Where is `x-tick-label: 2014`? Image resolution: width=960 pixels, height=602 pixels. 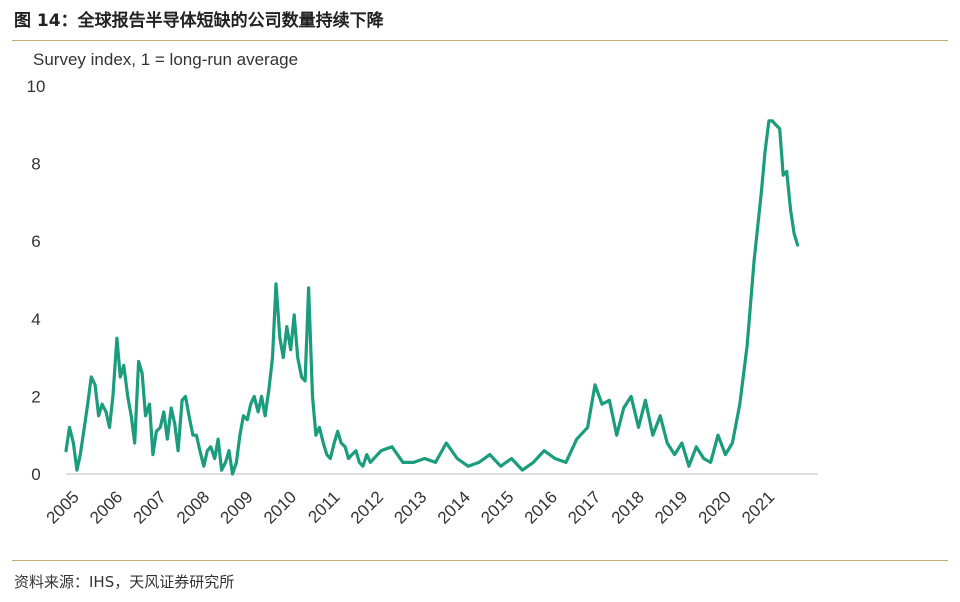
x-tick-label: 2014 is located at coordinates (454, 507).